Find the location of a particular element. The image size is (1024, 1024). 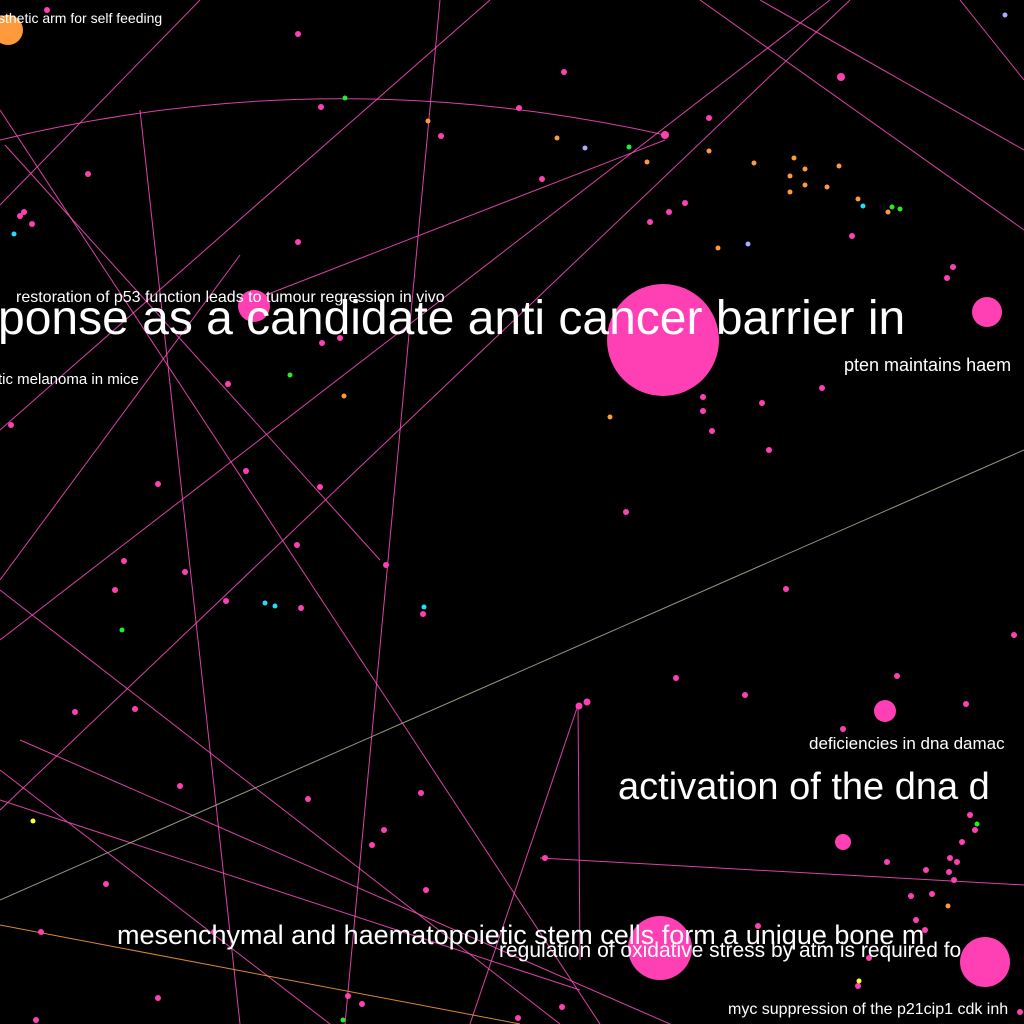

node-label-myc: myc suppression of the p21cip1 cdk inh is located at coordinates (868, 1009).